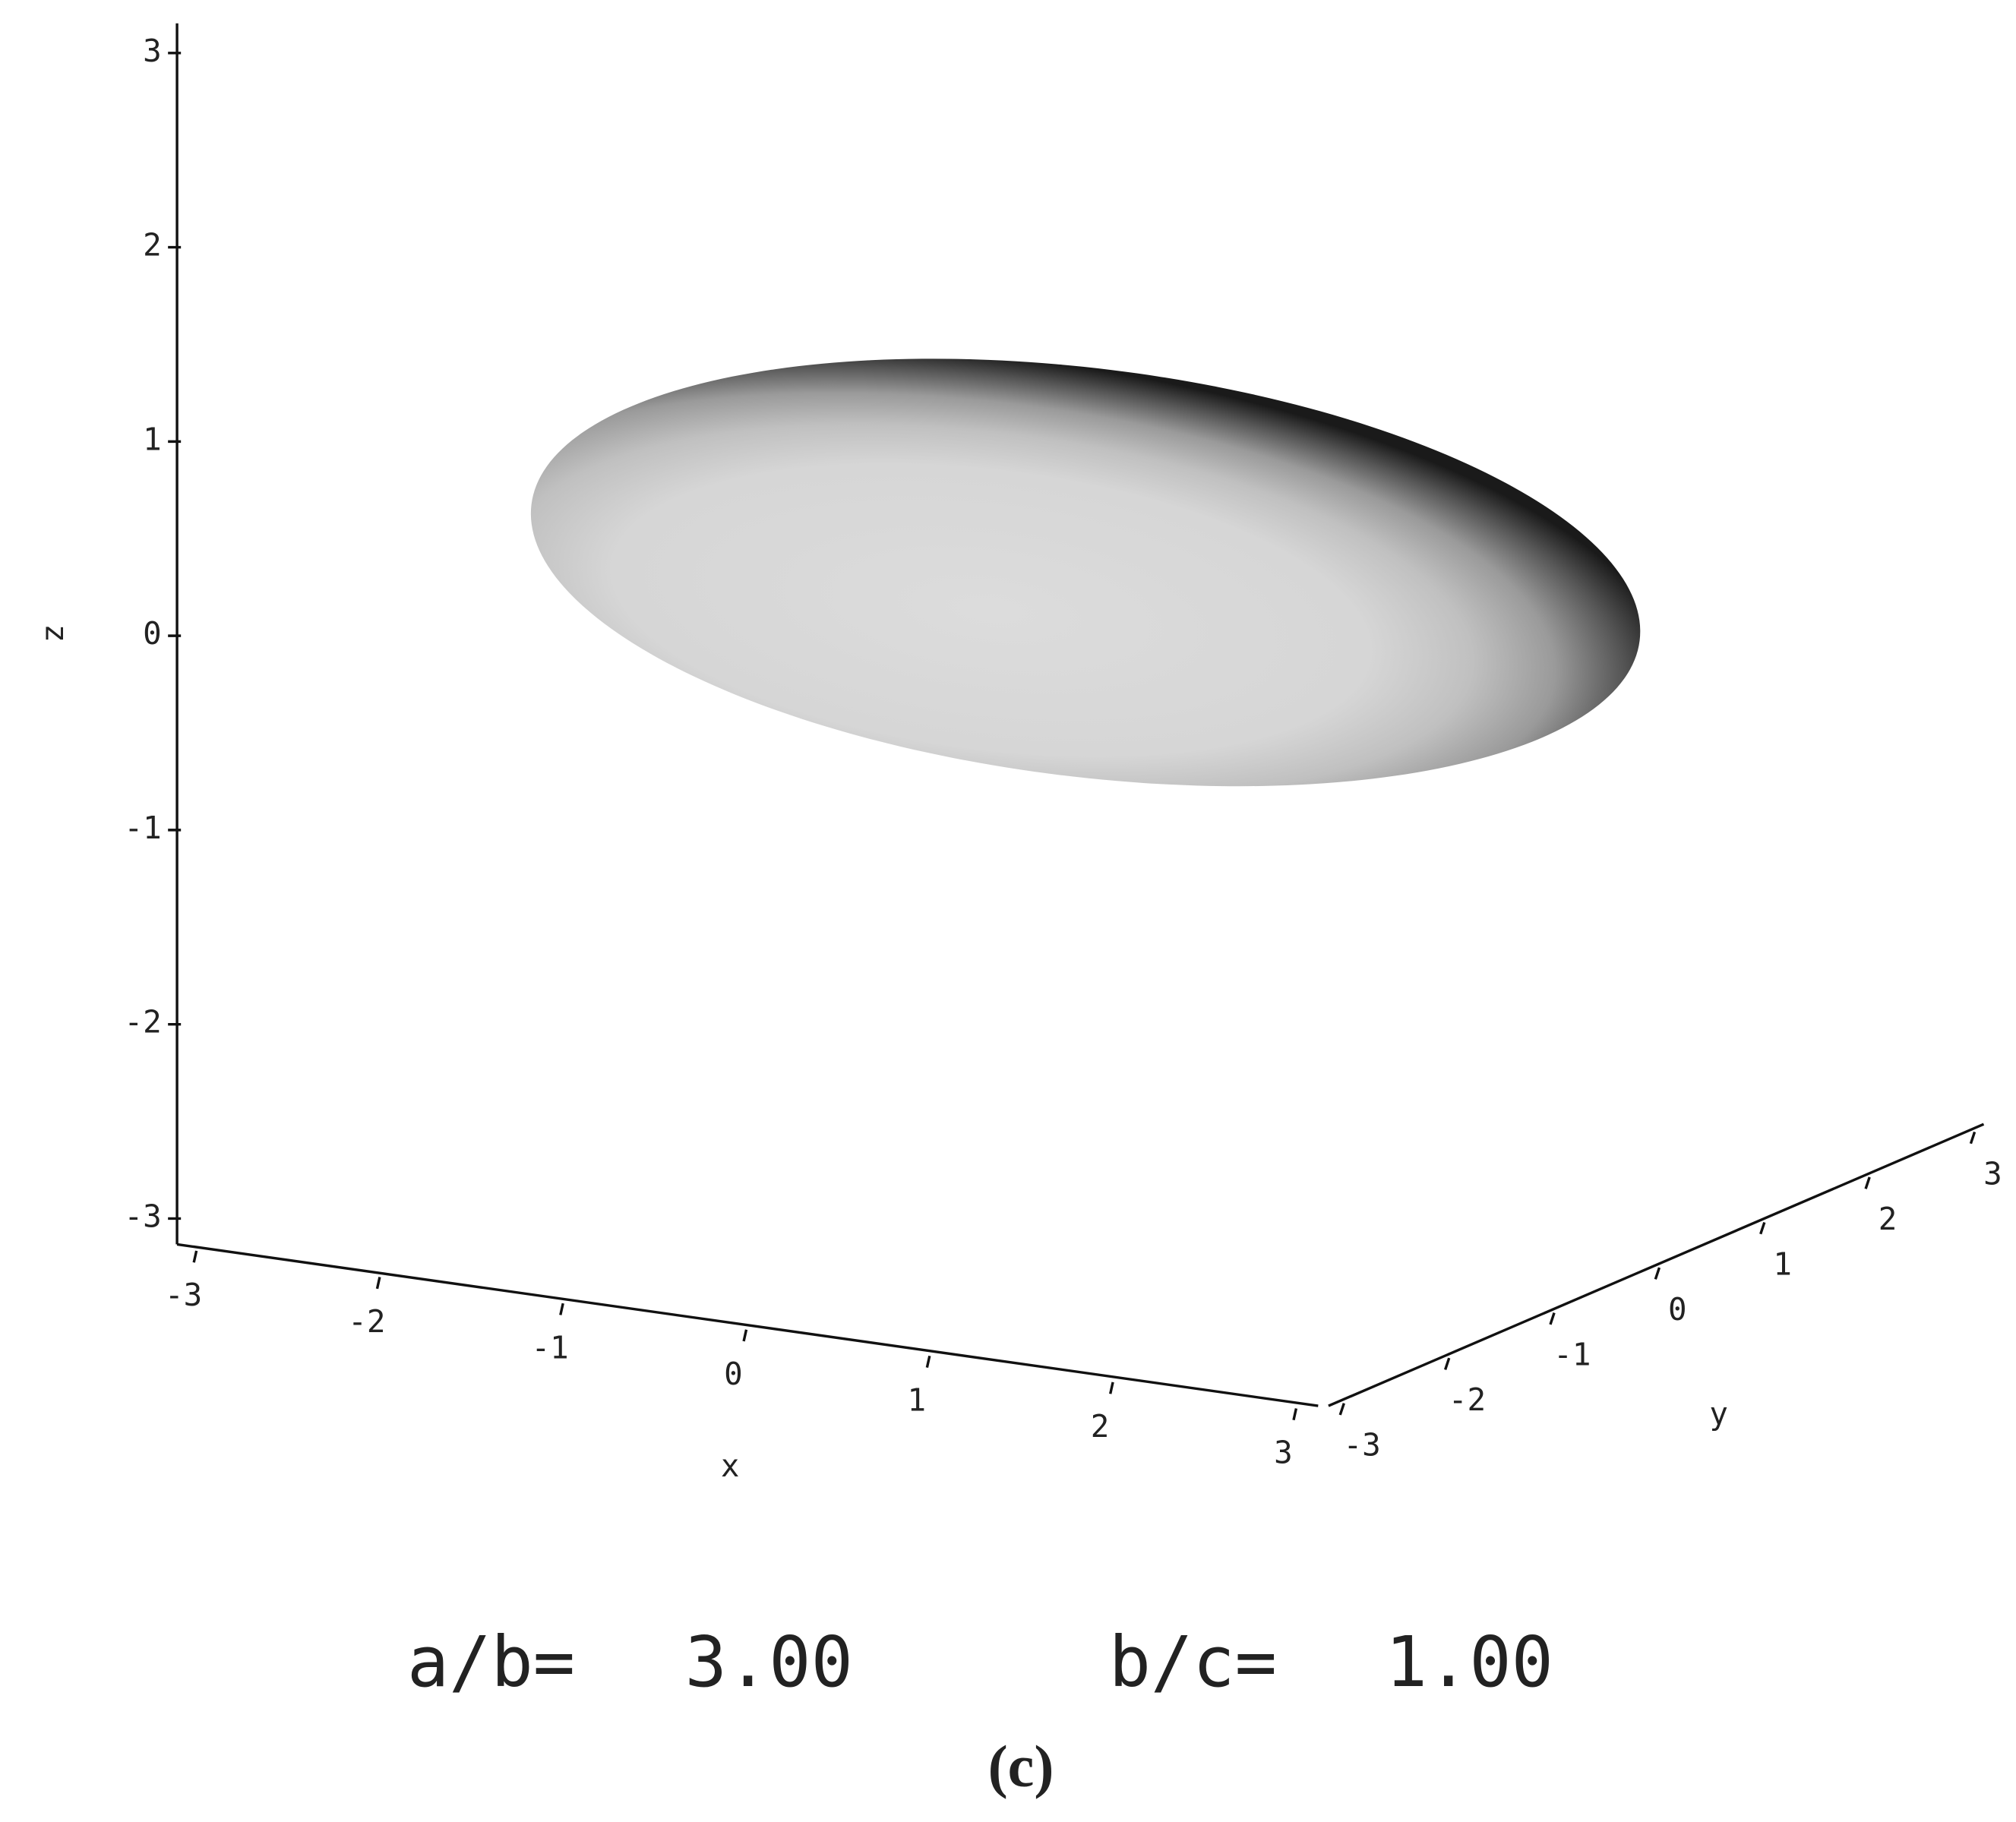 The height and width of the screenshot is (1822, 2016). I want to click on z-tick-label: 1, so click(152, 439).